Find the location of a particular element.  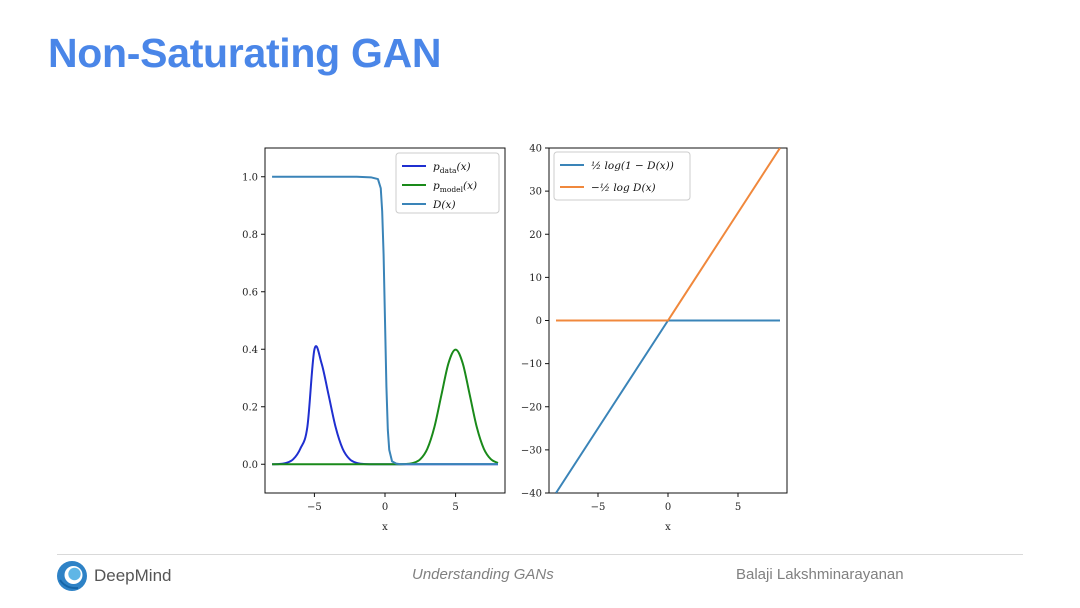

legend: pdata(x) pmodel(x) D(x) is located at coordinates (447, 183).